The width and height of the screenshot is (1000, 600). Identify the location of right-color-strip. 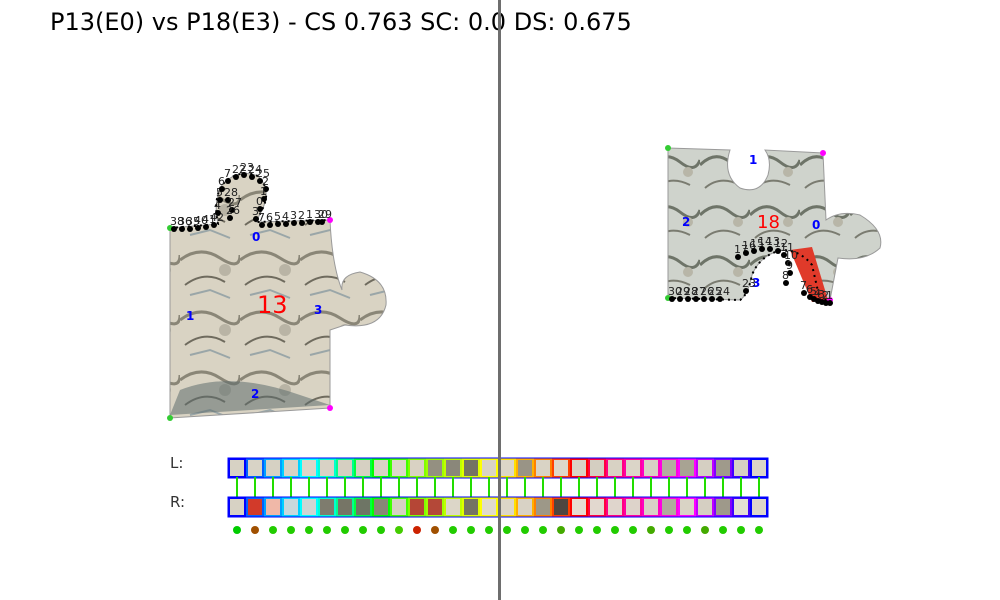
(498, 507).